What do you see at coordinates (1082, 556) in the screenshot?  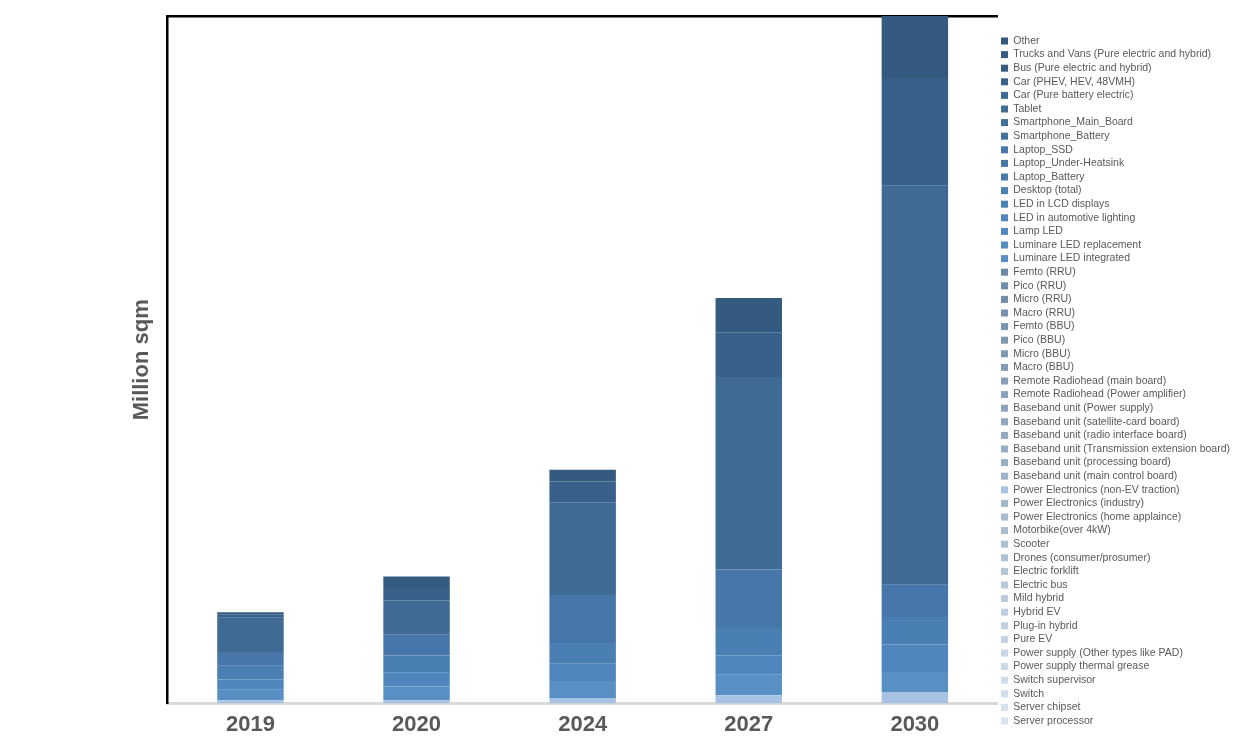 I see `legend-label: Drones (consumer/prosumer)` at bounding box center [1082, 556].